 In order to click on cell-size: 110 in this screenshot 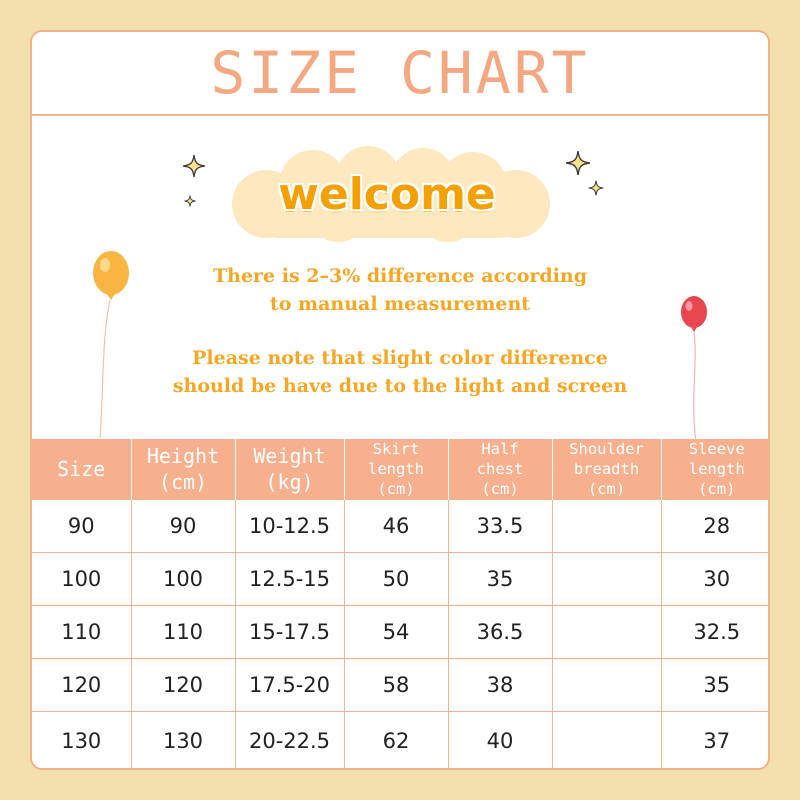, I will do `click(82, 632)`.